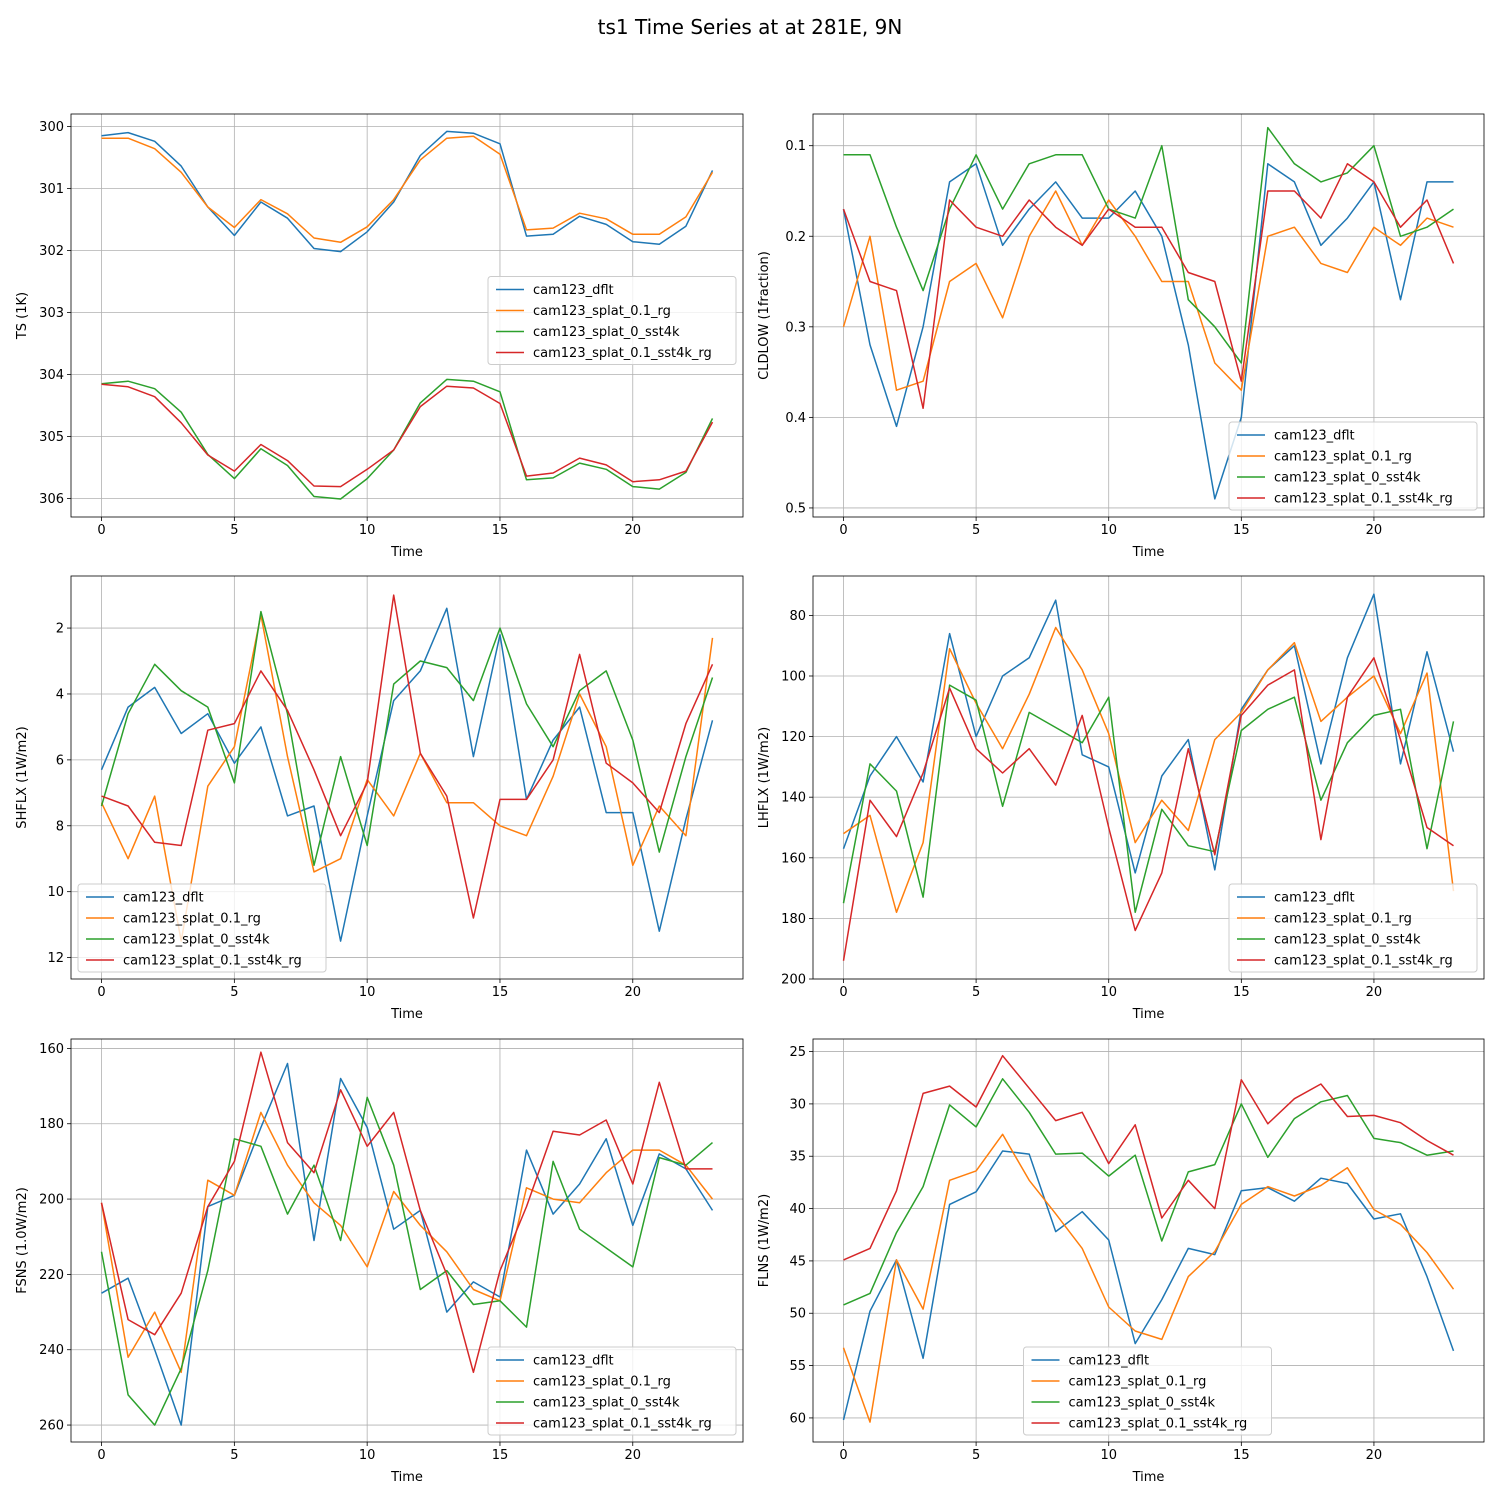 The height and width of the screenshot is (1500, 1500). Describe the element at coordinates (764, 1240) in the screenshot. I see `y-axis-label: FLNS (1W/m2)` at that location.